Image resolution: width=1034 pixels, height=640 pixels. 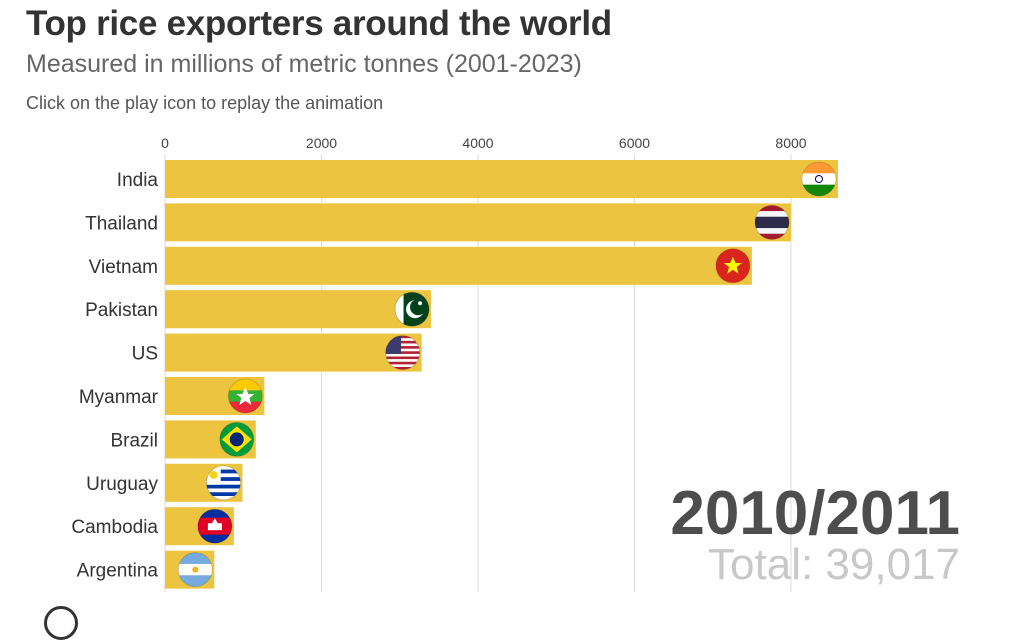 What do you see at coordinates (501, 179) in the screenshot?
I see `bar-india` at bounding box center [501, 179].